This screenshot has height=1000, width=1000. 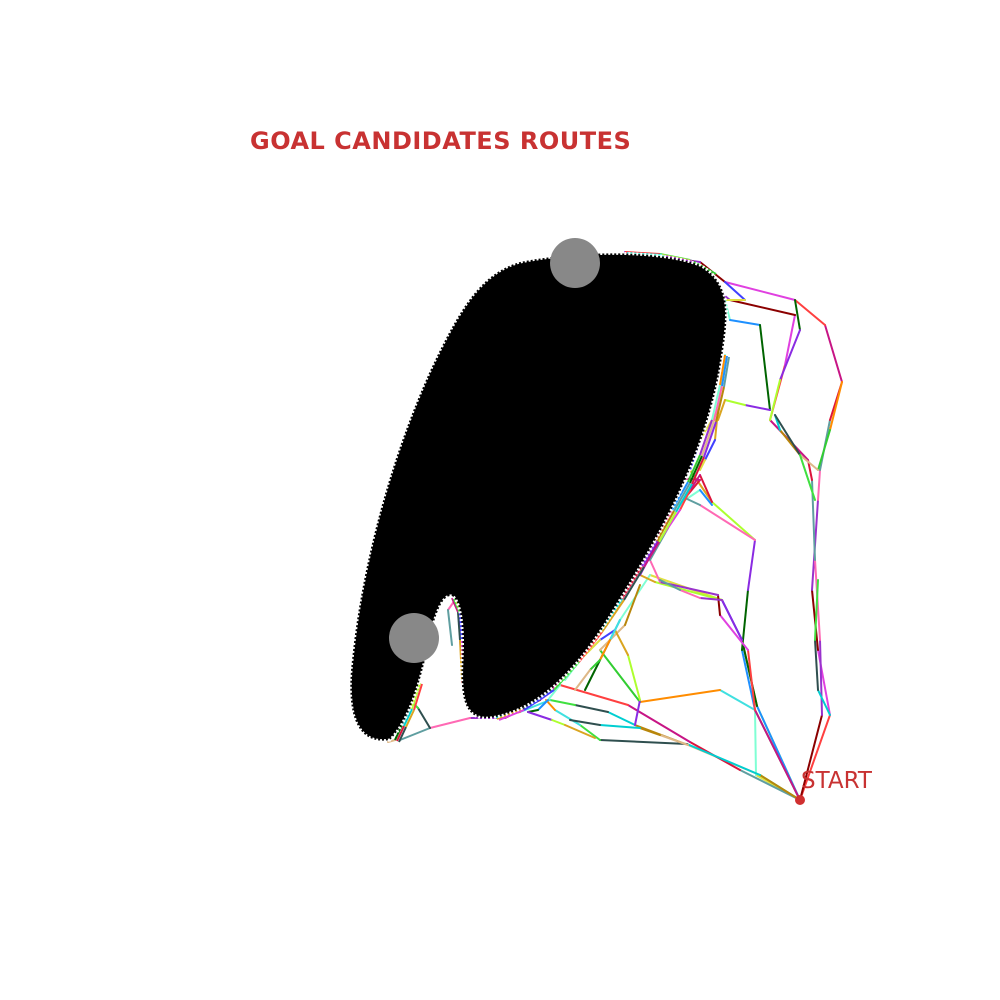 I want to click on start-marker, so click(x=800, y=800).